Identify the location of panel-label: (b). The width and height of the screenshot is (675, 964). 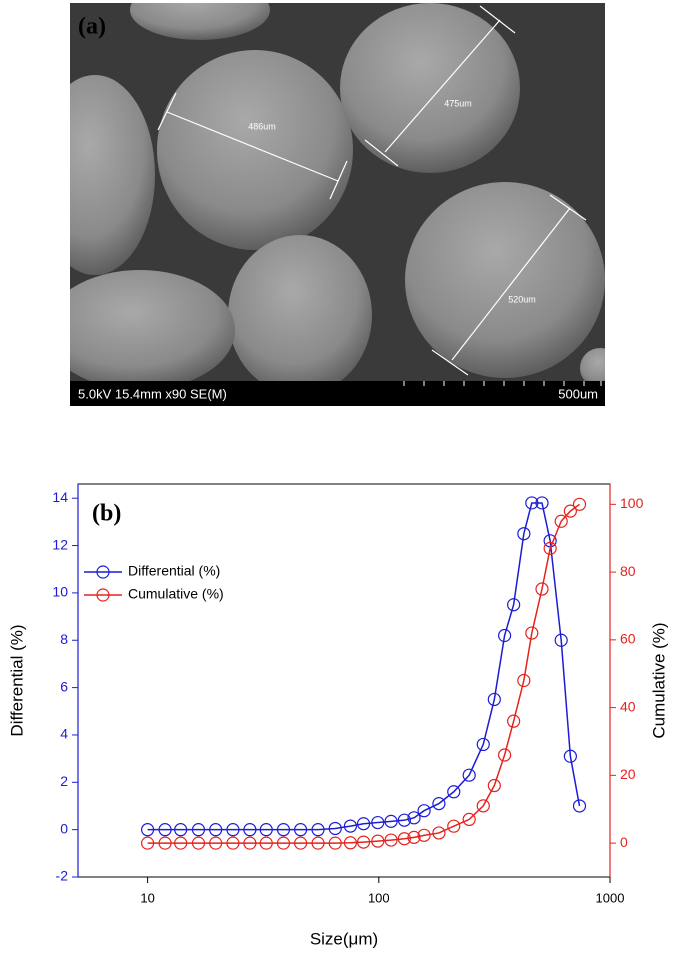
(106, 514).